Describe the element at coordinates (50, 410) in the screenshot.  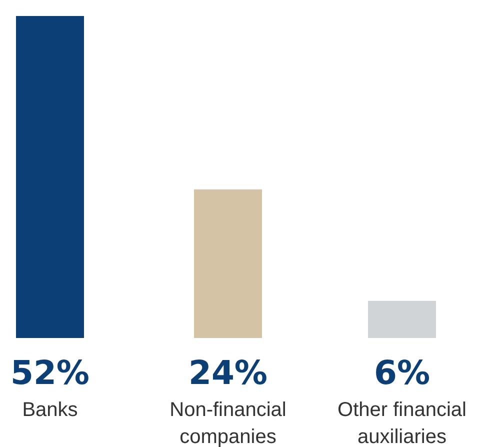
I see `x-tick-label: Banks` at that location.